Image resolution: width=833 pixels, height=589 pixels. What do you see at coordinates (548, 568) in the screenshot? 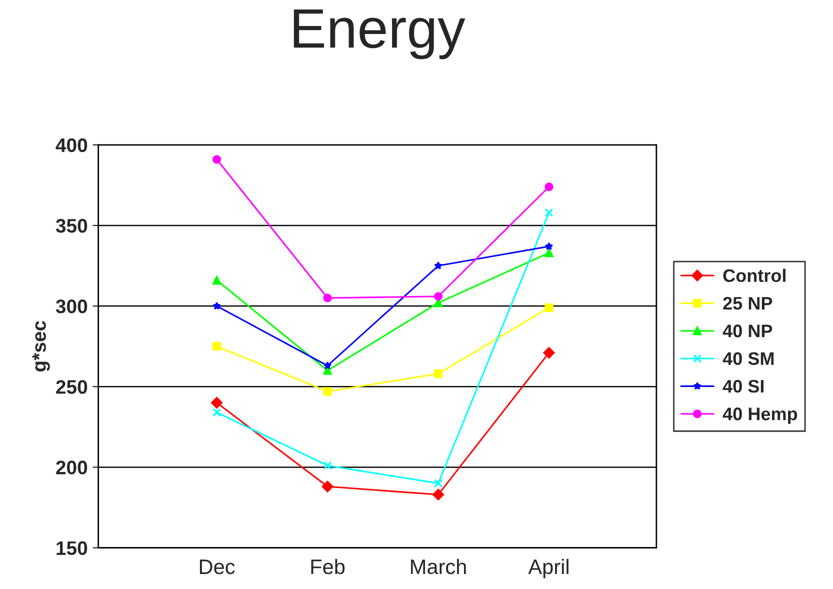
I see `x-tick-label: April` at bounding box center [548, 568].